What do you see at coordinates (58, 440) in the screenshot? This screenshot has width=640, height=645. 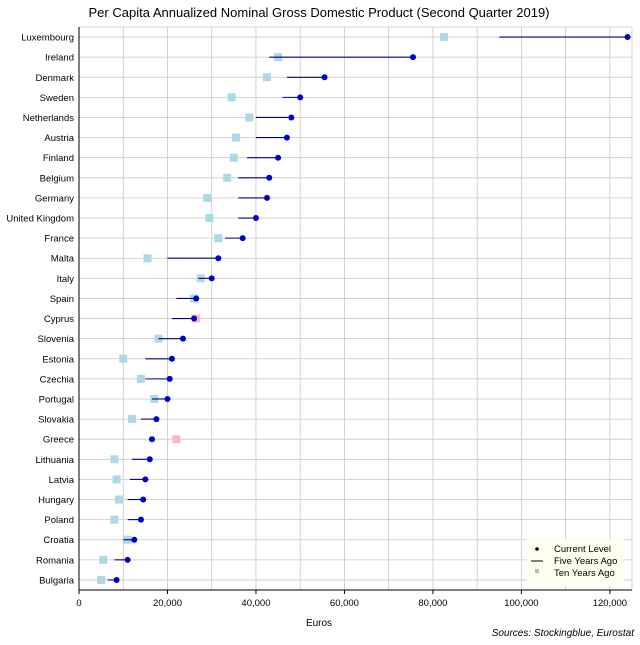 I see `y-tick-label: Greece` at bounding box center [58, 440].